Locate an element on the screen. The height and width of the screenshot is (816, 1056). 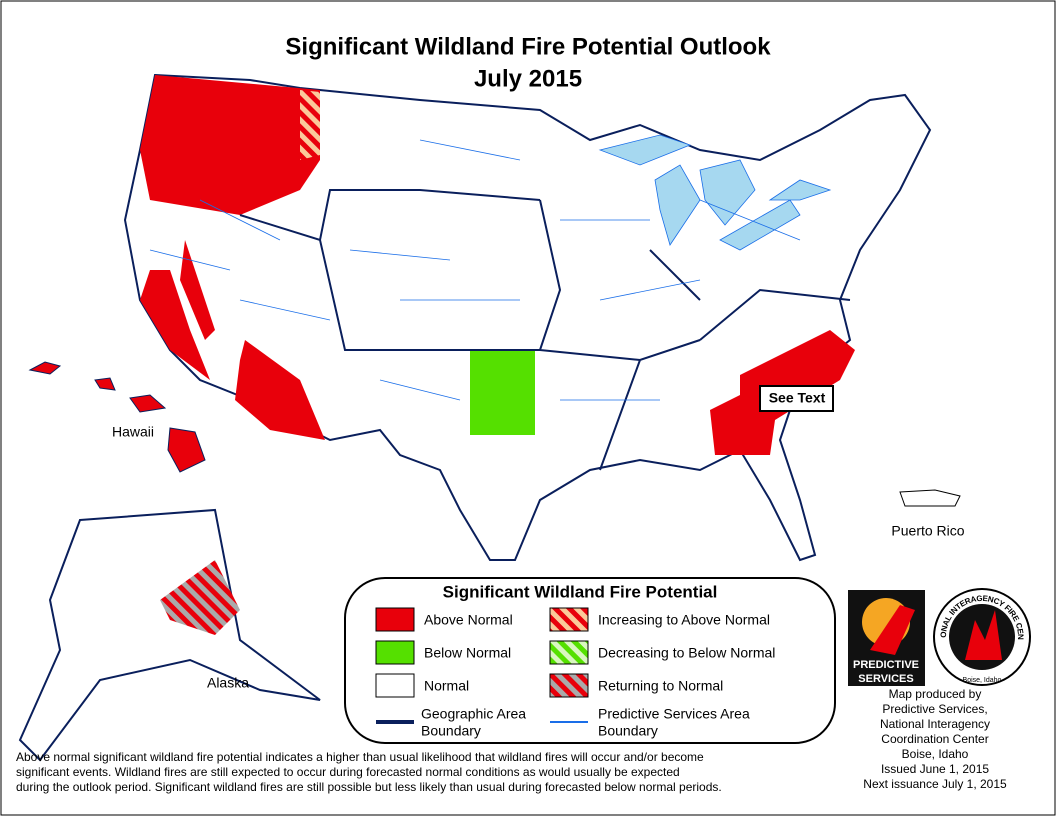
legend-label: Below Normal is located at coordinates (467, 653).